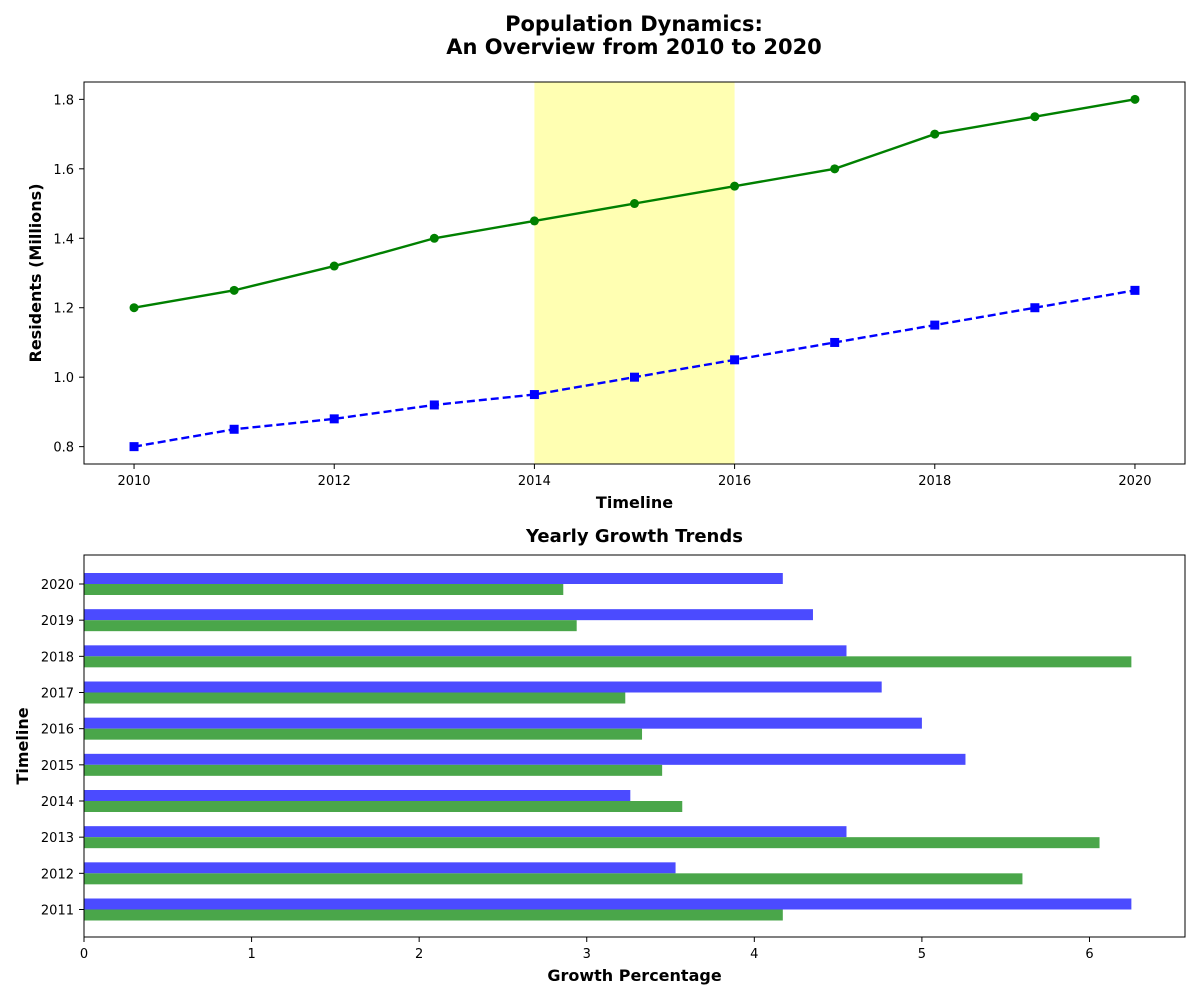 This screenshot has height=1000, width=1200. I want to click on x-tick-label: 4, so click(754, 954).